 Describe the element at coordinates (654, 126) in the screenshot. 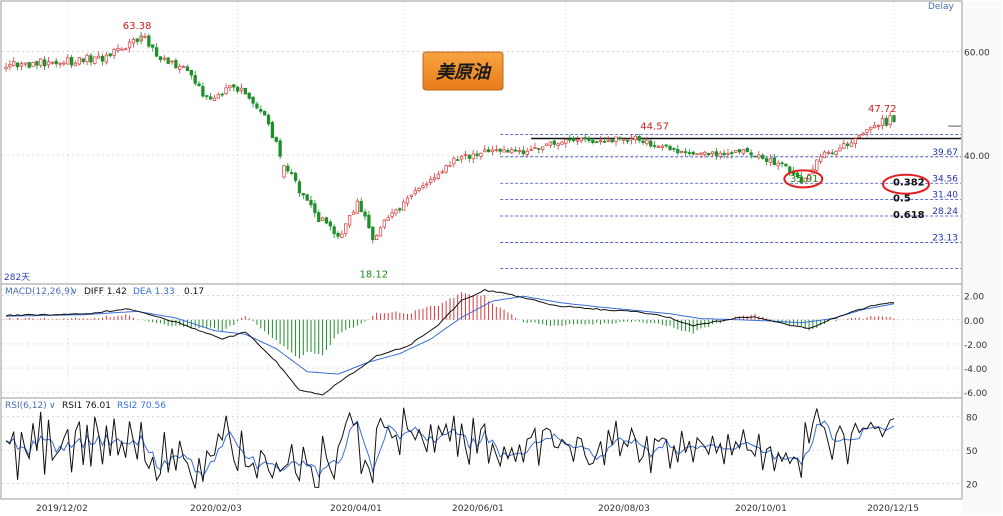

I see `mid-high-price-label: 44.57` at that location.